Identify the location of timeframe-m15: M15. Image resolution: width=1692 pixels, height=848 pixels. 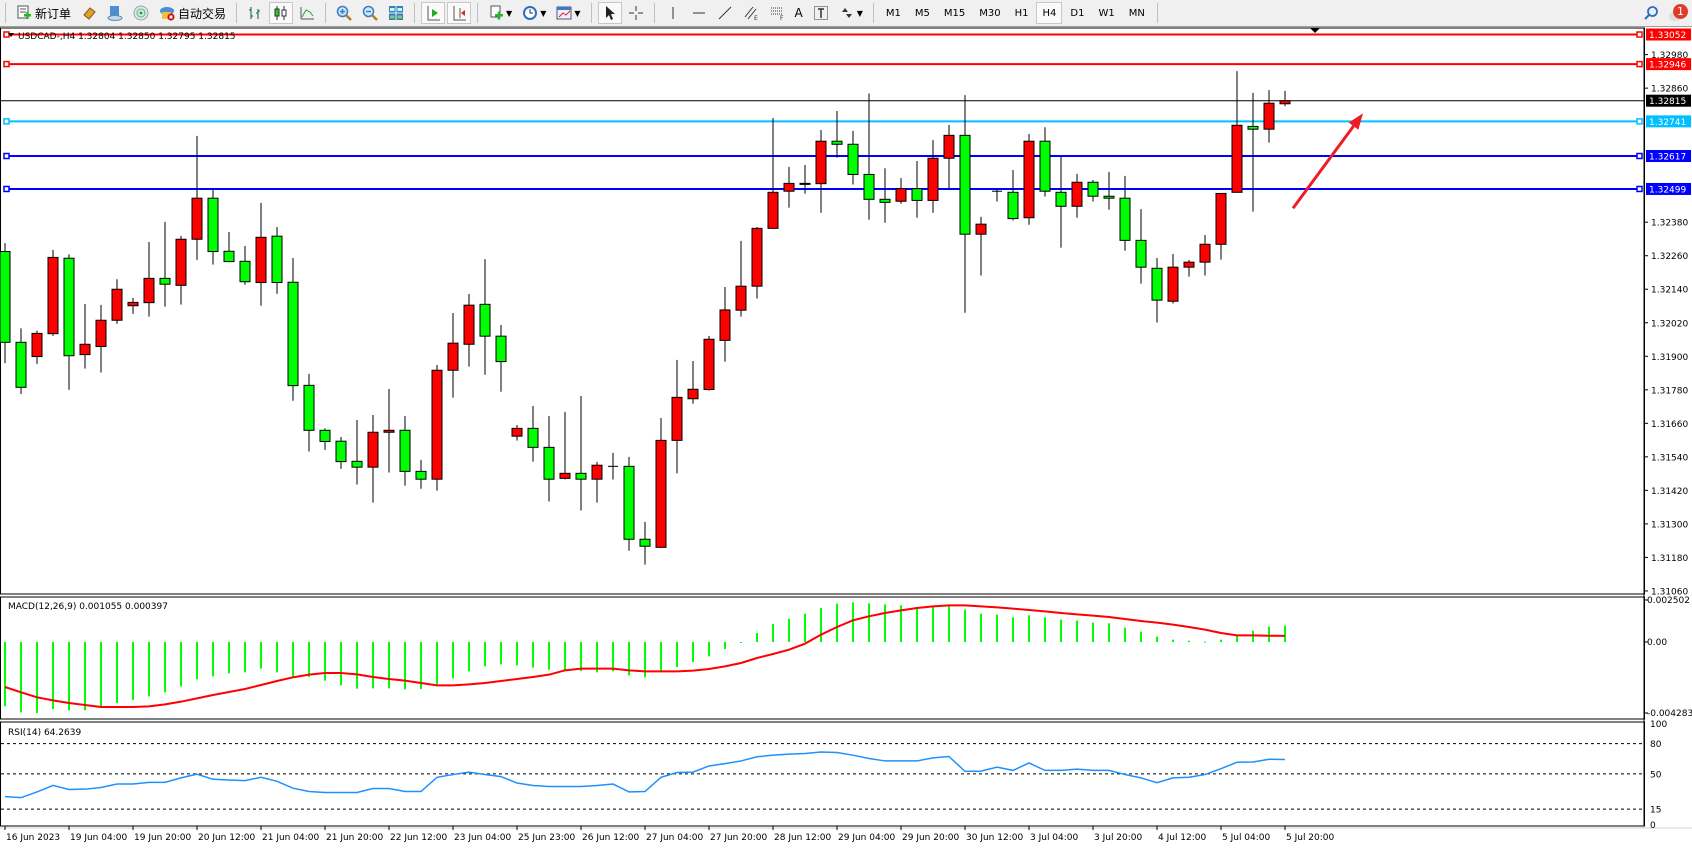
(954, 13).